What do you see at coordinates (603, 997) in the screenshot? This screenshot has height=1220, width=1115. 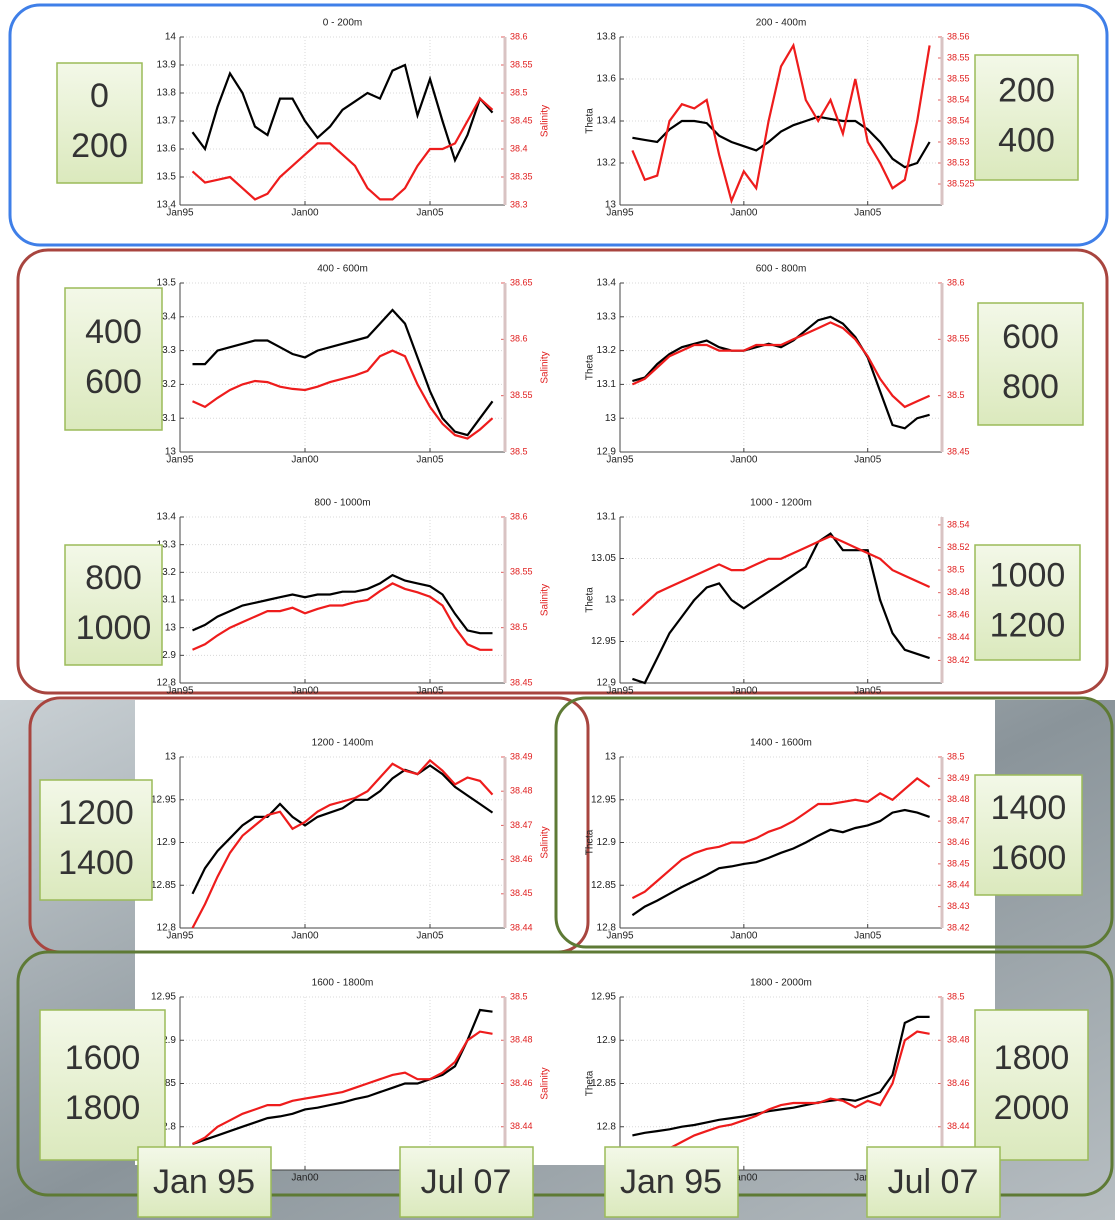 I see `y-tick-label: 12.95` at bounding box center [603, 997].